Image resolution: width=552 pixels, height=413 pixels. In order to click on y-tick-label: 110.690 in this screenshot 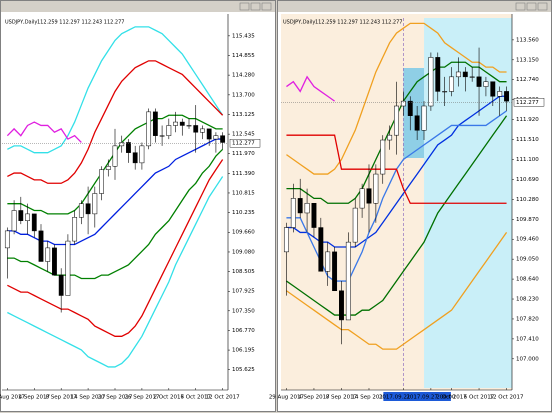, I will do `click(527, 180)`.